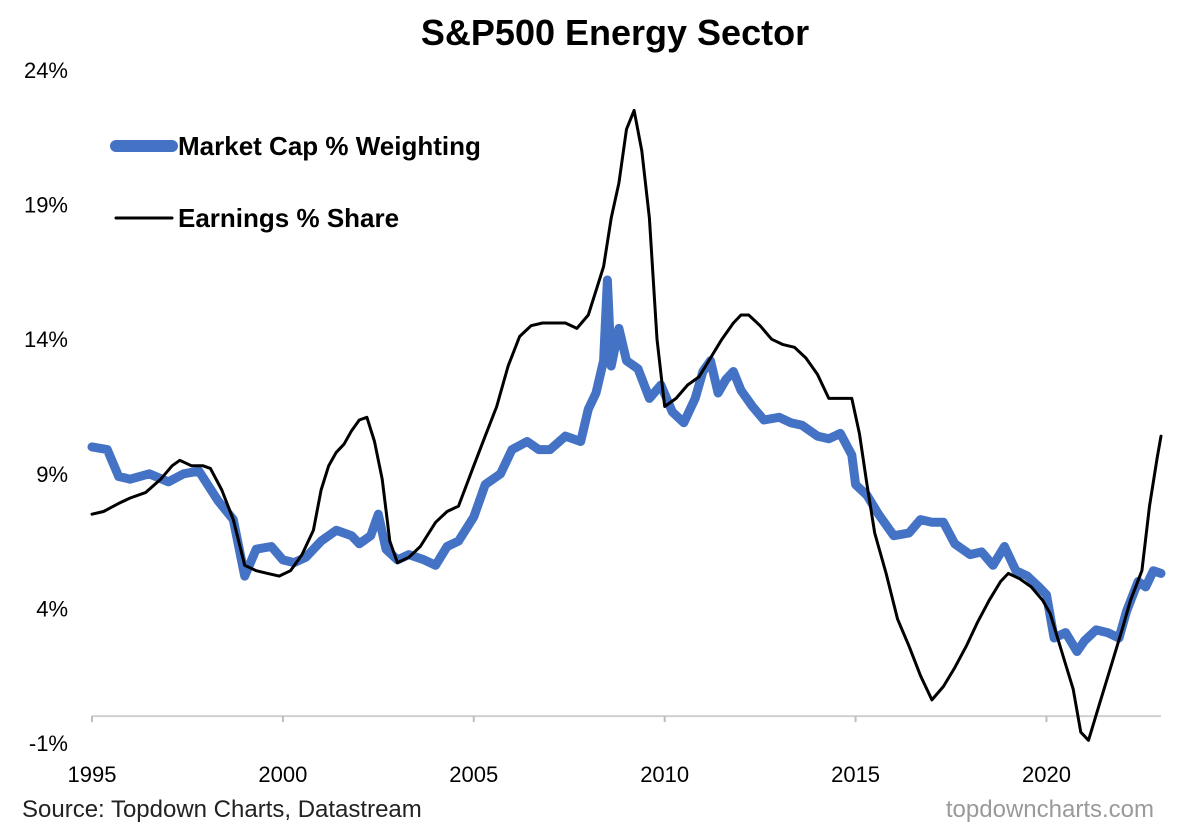 The height and width of the screenshot is (837, 1200). I want to click on x-axis: 1995 2000 2005 2010 2015 2020, so click(614, 751).